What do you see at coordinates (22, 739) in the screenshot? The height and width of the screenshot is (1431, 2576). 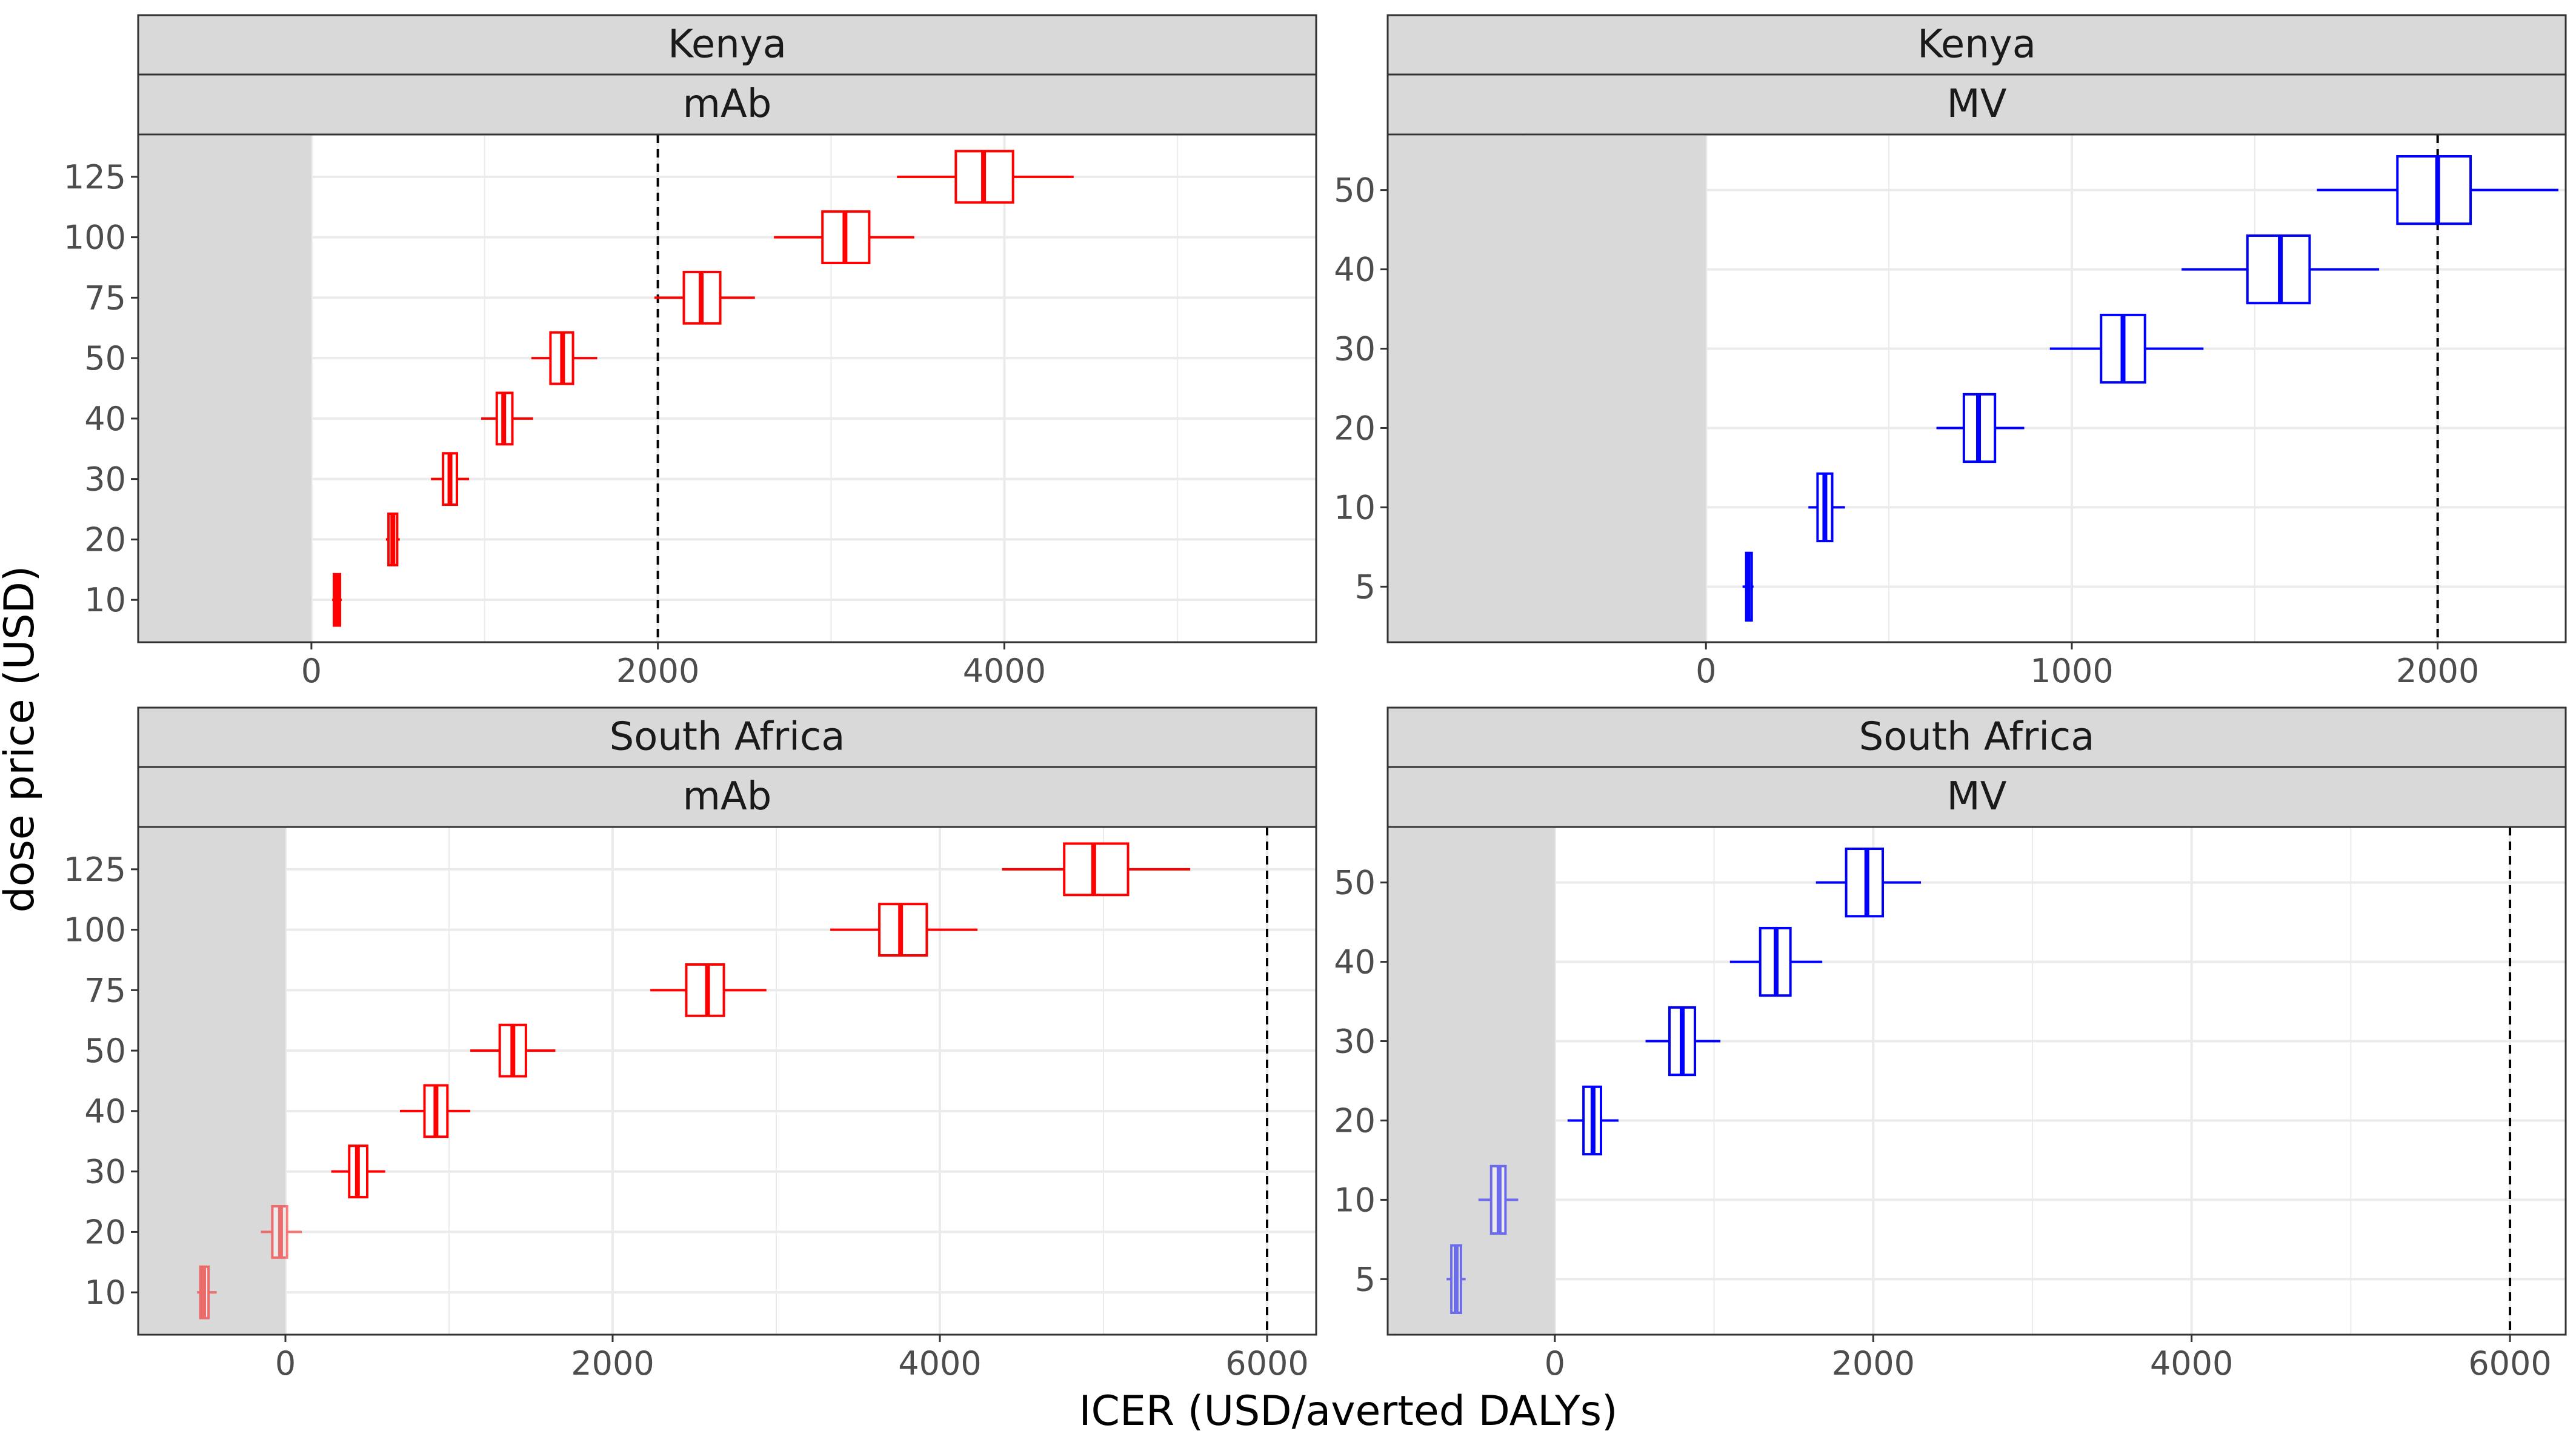 I see `y-axis-title: dose price (USD)` at bounding box center [22, 739].